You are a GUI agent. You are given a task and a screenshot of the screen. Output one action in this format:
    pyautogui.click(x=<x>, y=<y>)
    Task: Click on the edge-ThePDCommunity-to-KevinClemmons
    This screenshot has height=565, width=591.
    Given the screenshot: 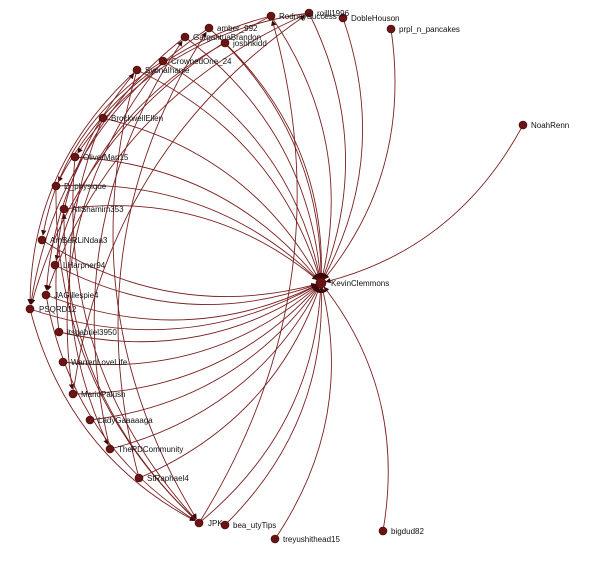 What is the action you would take?
    pyautogui.click(x=214, y=368)
    